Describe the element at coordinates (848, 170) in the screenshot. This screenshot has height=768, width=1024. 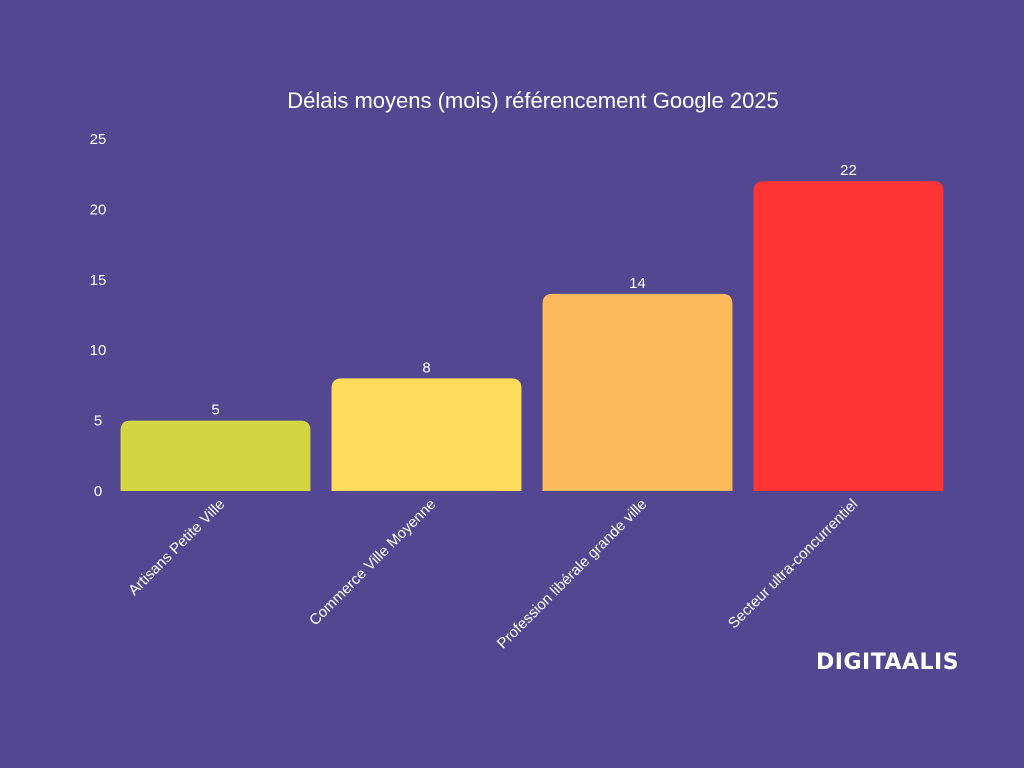
I see `bar-value-label: 22` at that location.